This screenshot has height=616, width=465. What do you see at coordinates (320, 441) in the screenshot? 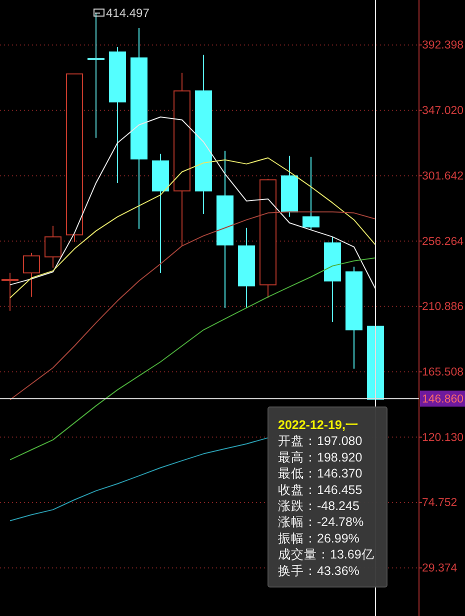
I see `annotation: 开盘：197.080` at bounding box center [320, 441].